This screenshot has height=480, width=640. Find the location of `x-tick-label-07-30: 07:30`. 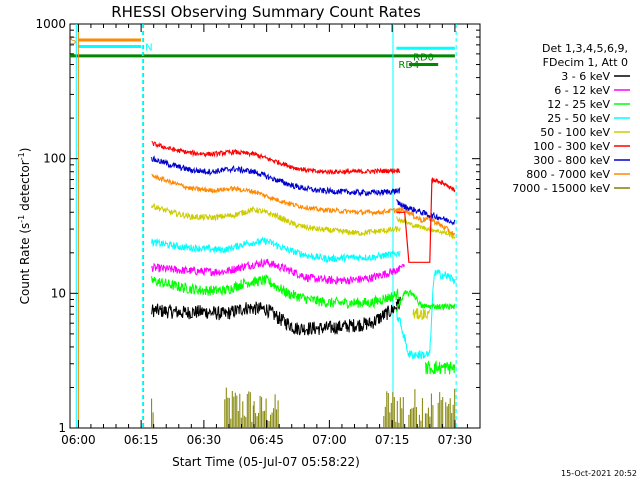

x-tick-label-07-30: 07:30 is located at coordinates (455, 440).